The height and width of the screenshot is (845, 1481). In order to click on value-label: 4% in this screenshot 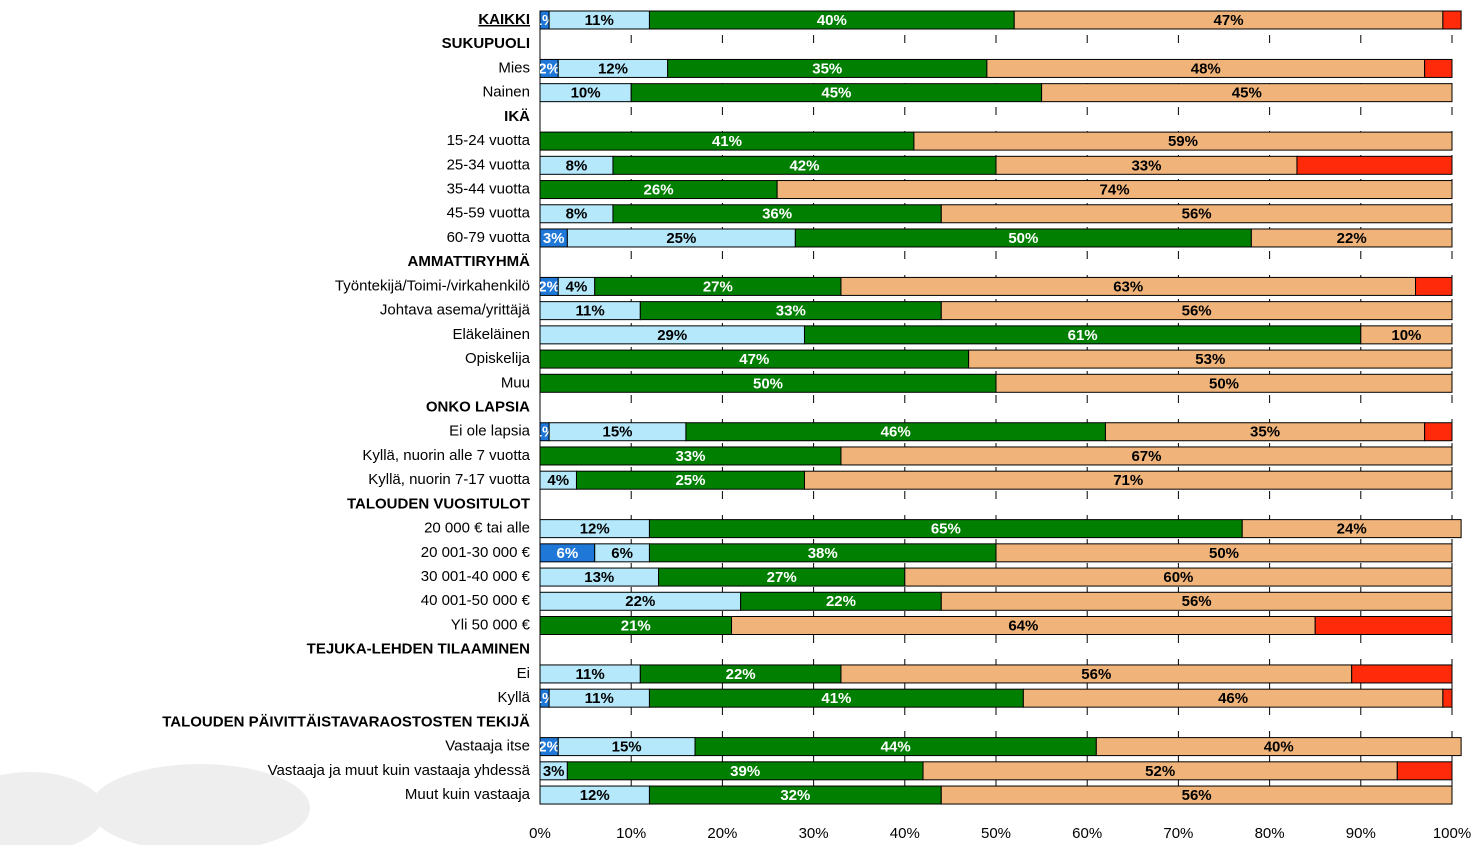, I will do `click(558, 480)`.